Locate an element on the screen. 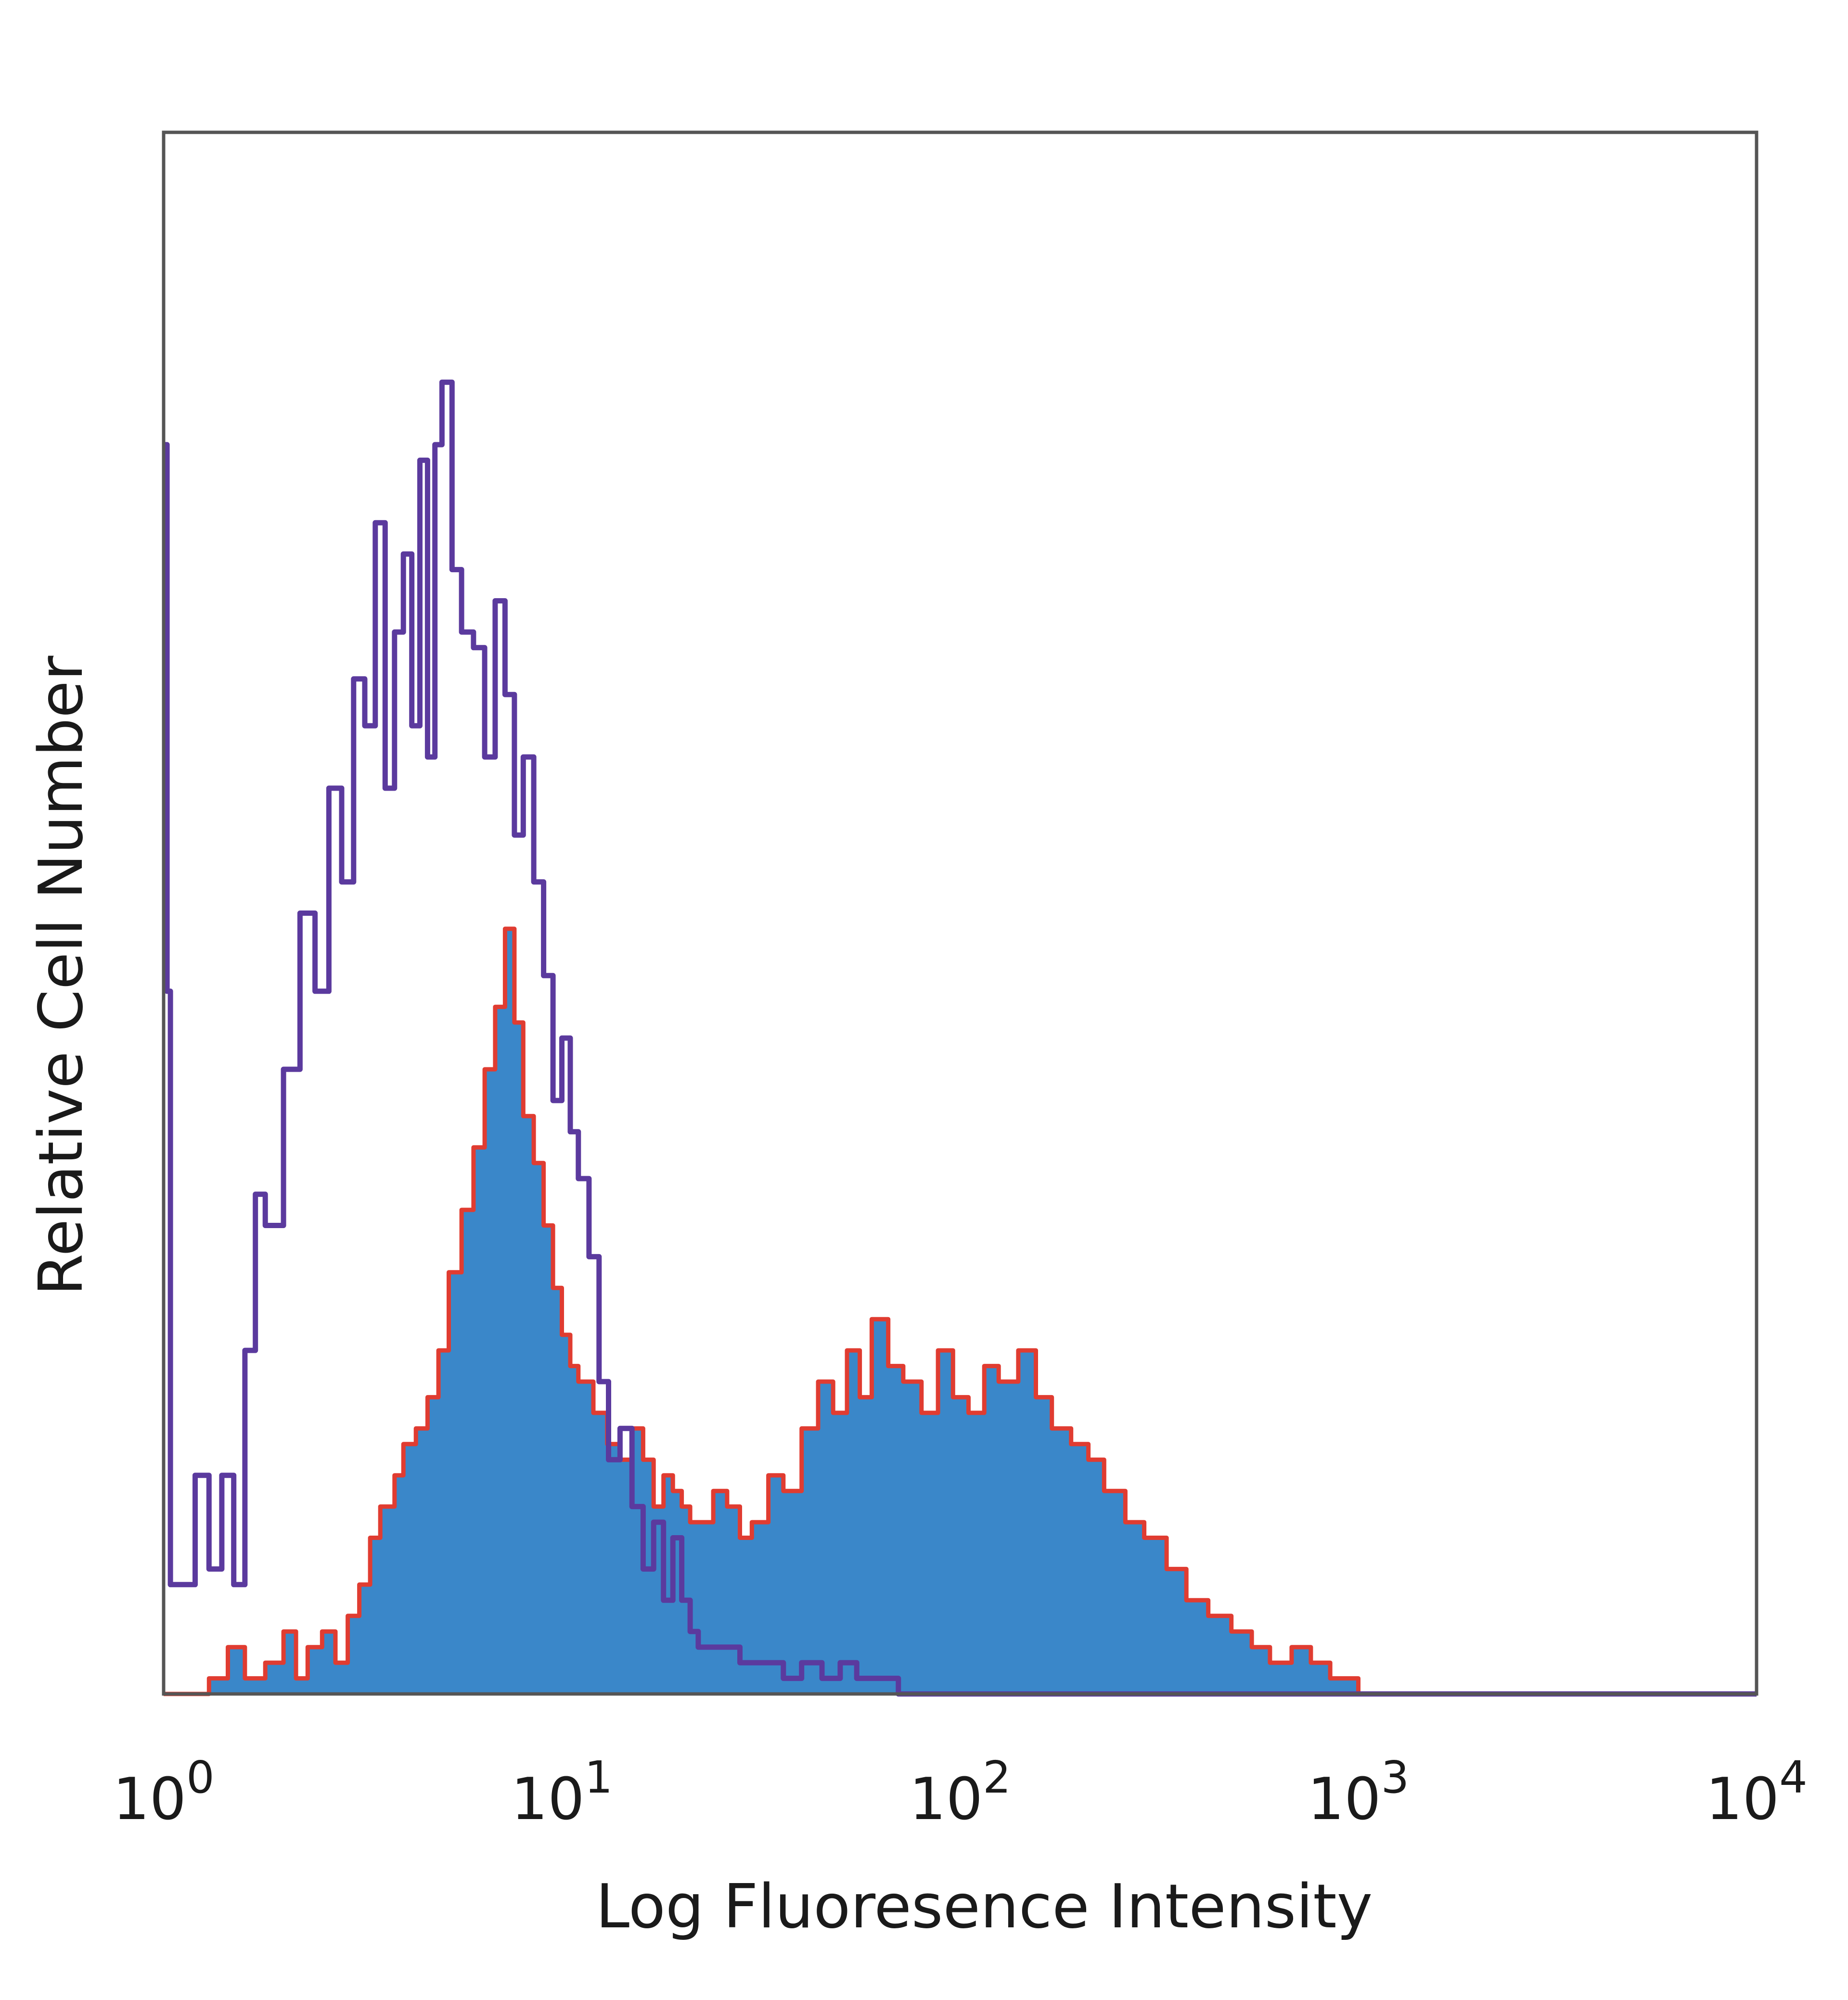  x-tick-label-2: 10² is located at coordinates (960, 1792).